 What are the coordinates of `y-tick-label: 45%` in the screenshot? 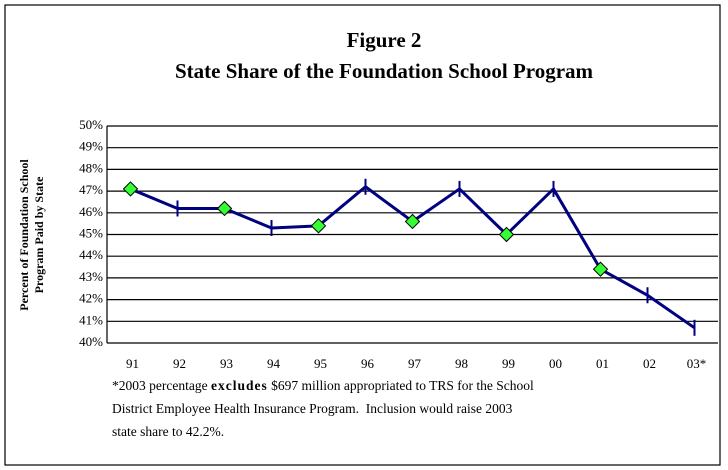 It's located at (91, 232).